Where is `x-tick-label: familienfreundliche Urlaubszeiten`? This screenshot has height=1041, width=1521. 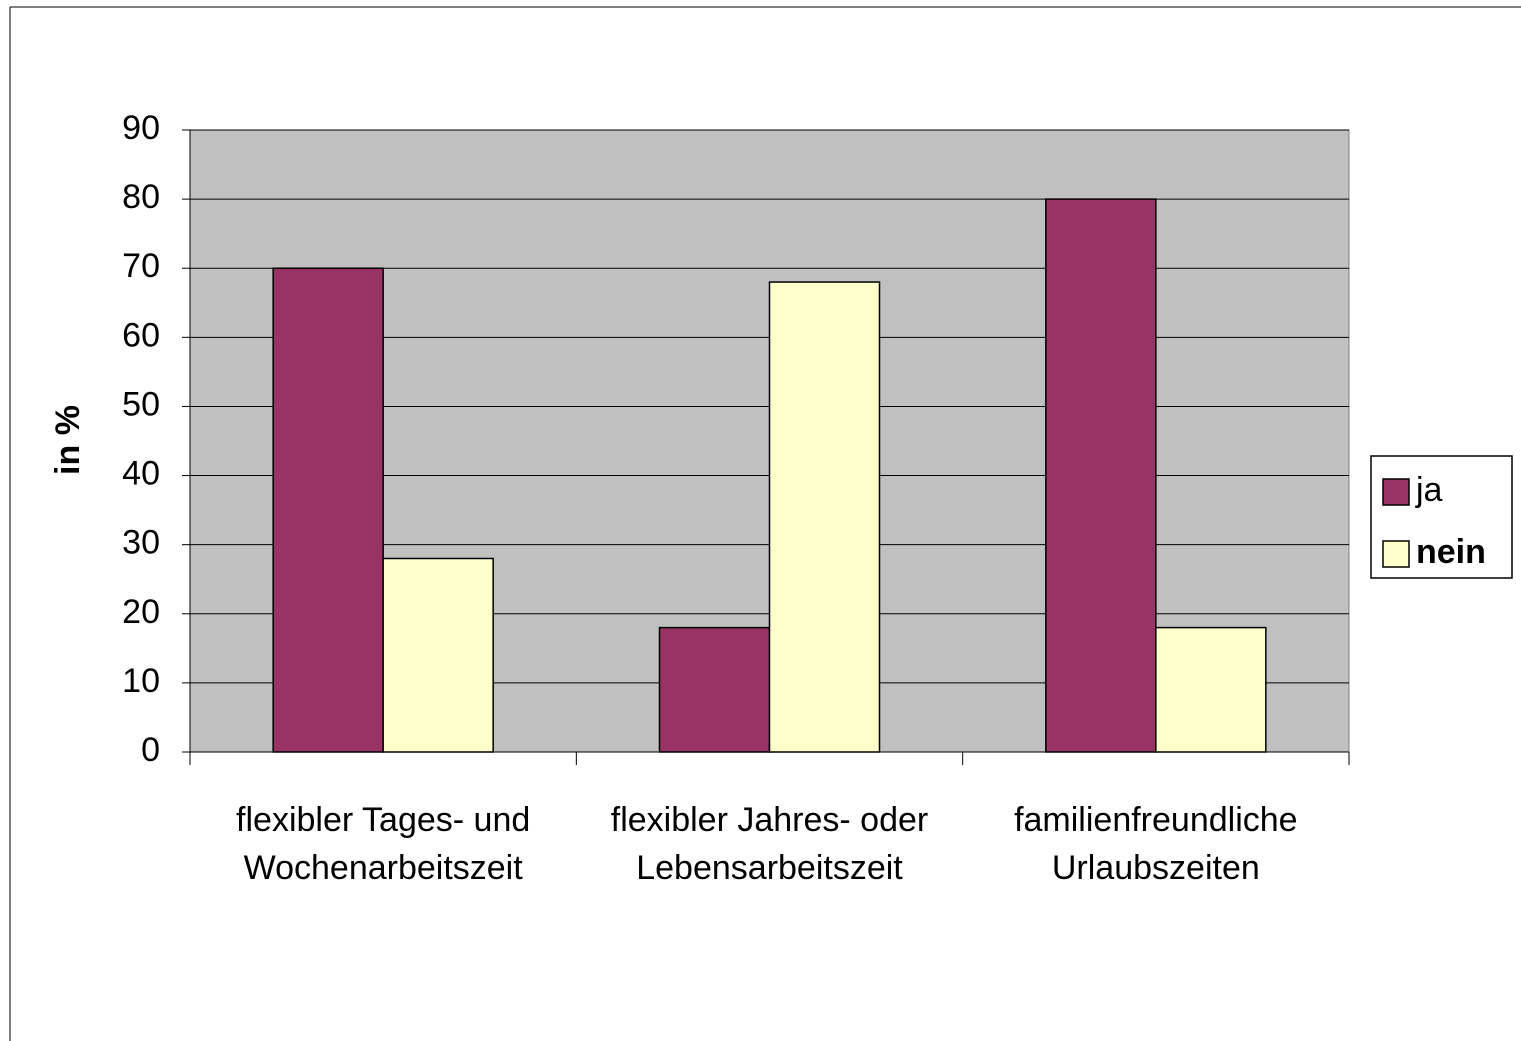 x-tick-label: familienfreundliche Urlaubszeiten is located at coordinates (1156, 844).